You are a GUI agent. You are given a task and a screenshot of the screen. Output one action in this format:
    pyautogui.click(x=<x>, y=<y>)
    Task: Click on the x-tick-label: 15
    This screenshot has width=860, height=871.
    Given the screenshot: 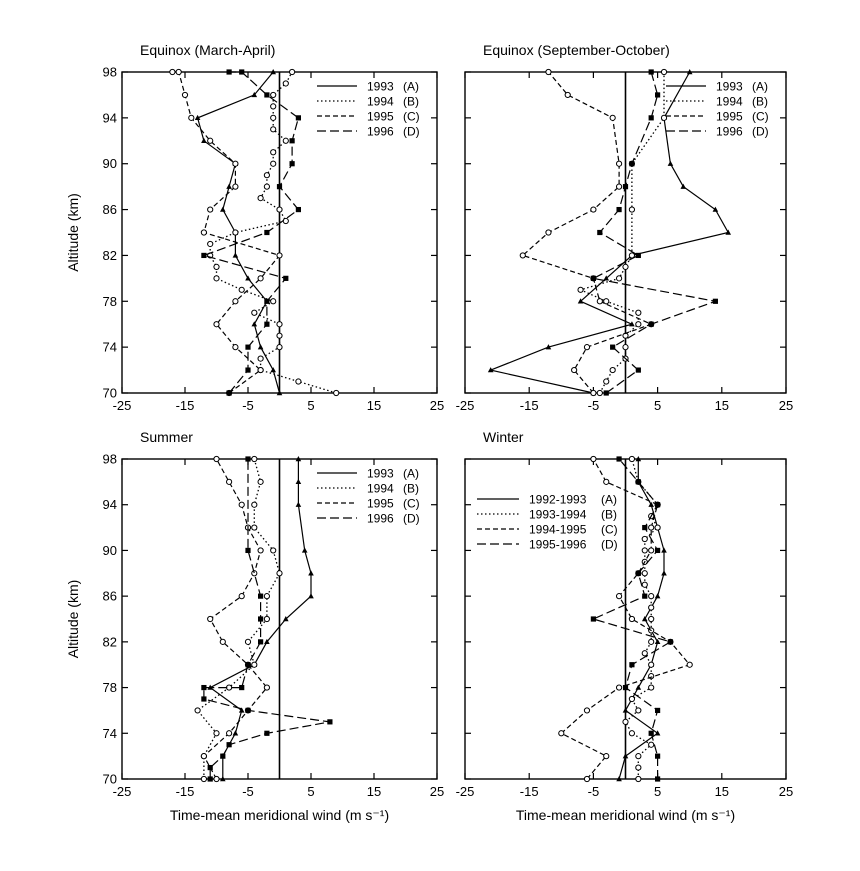 What is the action you would take?
    pyautogui.click(x=722, y=791)
    